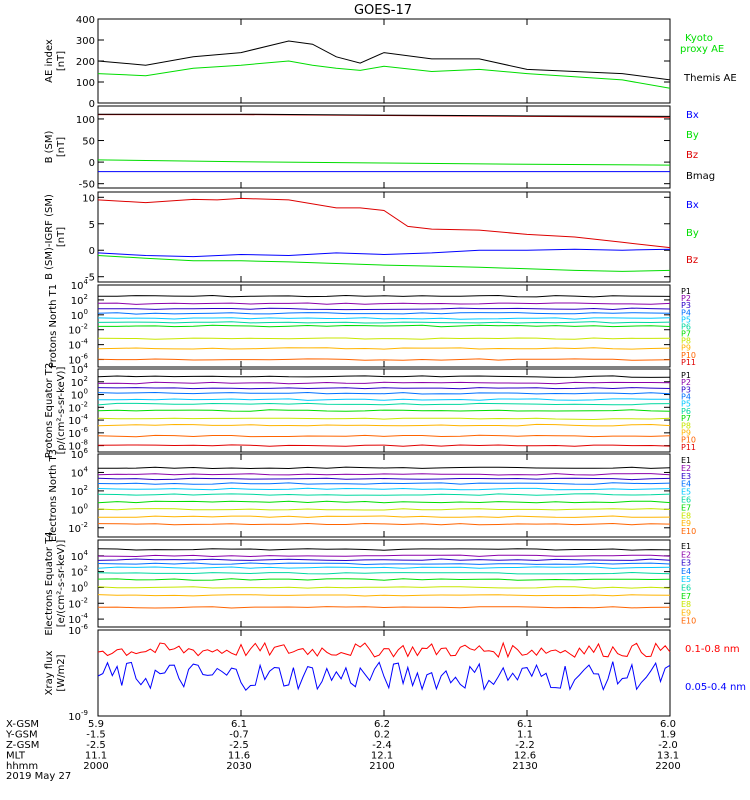 The image size is (750, 800). I want to click on y-tick-label: 10⁻⁶, so click(78, 630).